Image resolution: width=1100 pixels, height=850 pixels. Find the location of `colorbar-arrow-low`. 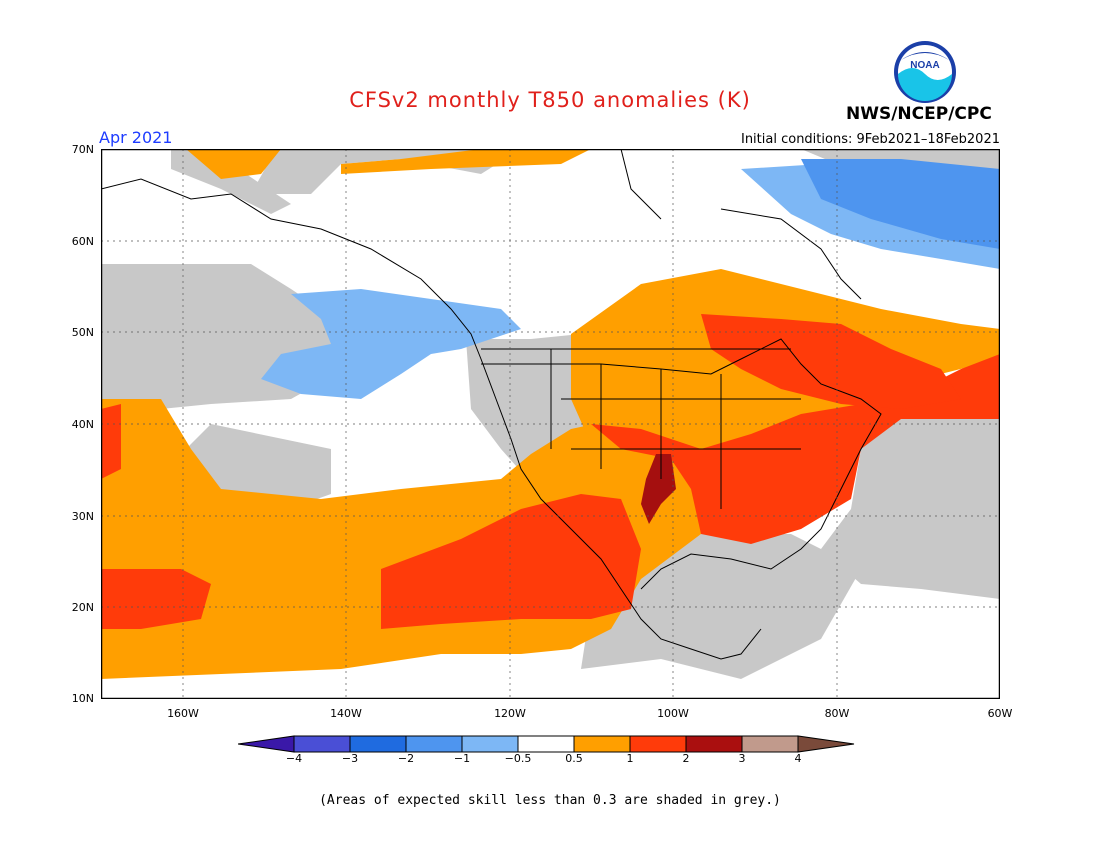

colorbar-arrow-low is located at coordinates (266, 744).